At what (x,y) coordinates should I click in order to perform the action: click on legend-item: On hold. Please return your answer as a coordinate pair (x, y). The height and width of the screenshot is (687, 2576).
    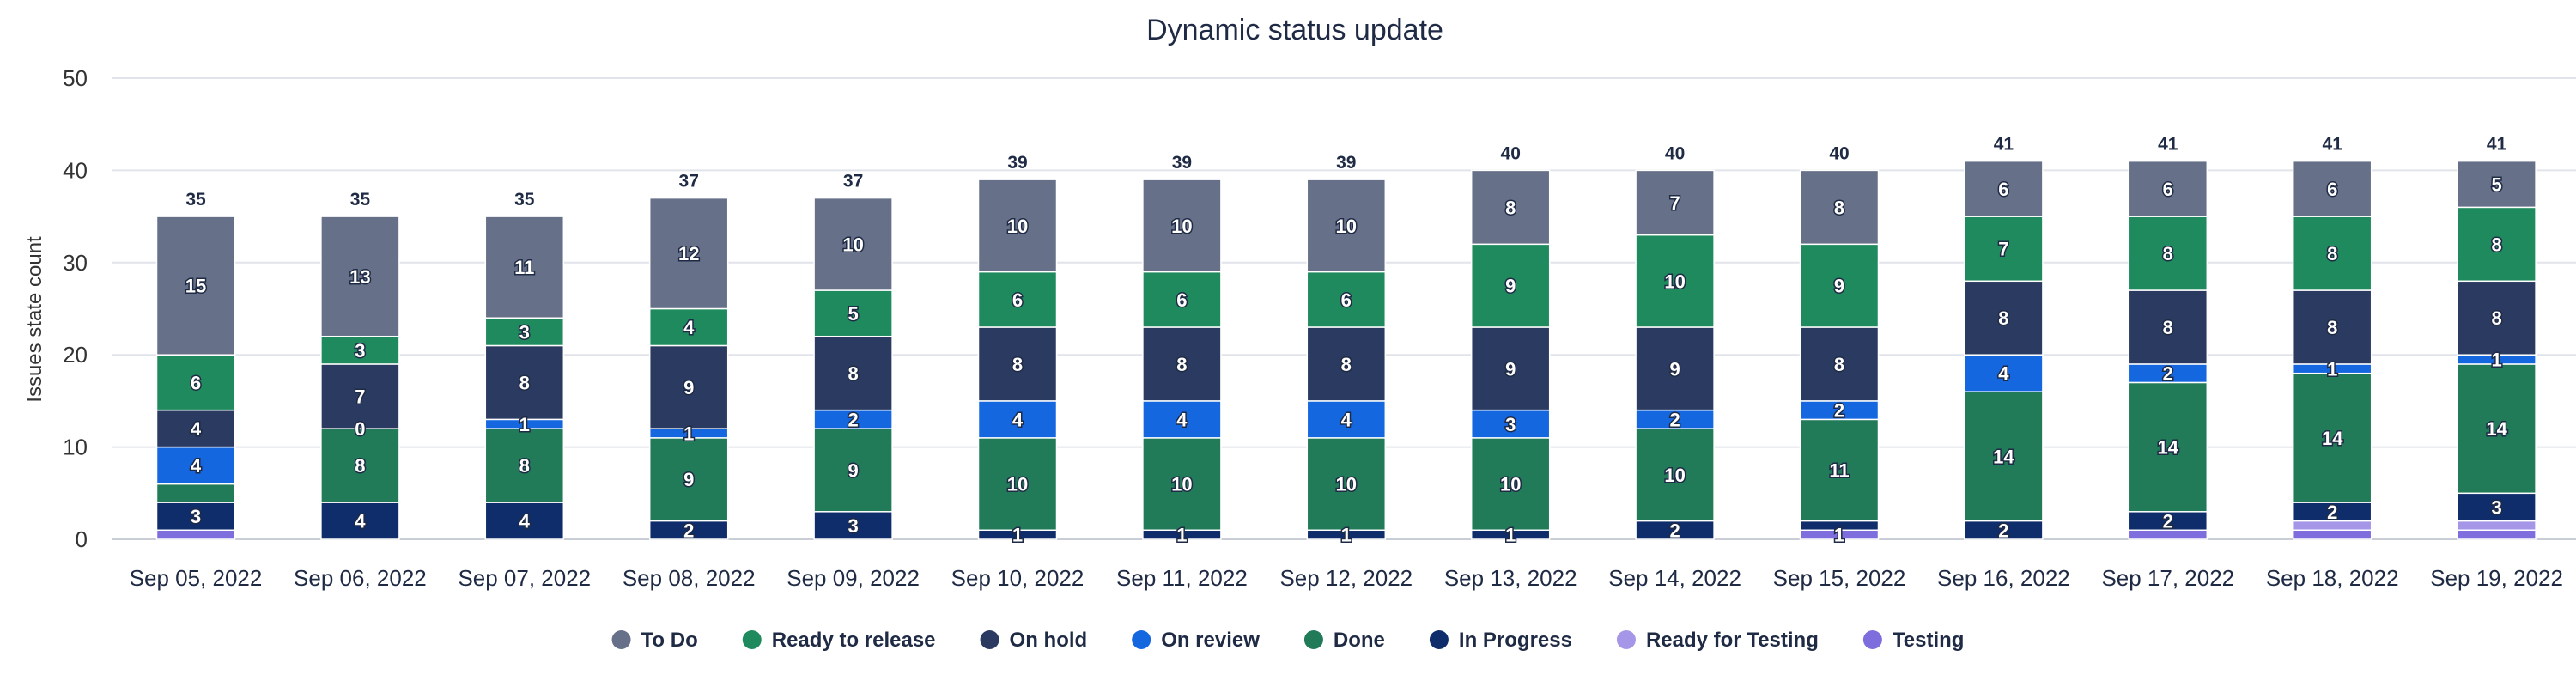
    Looking at the image, I should click on (1034, 640).